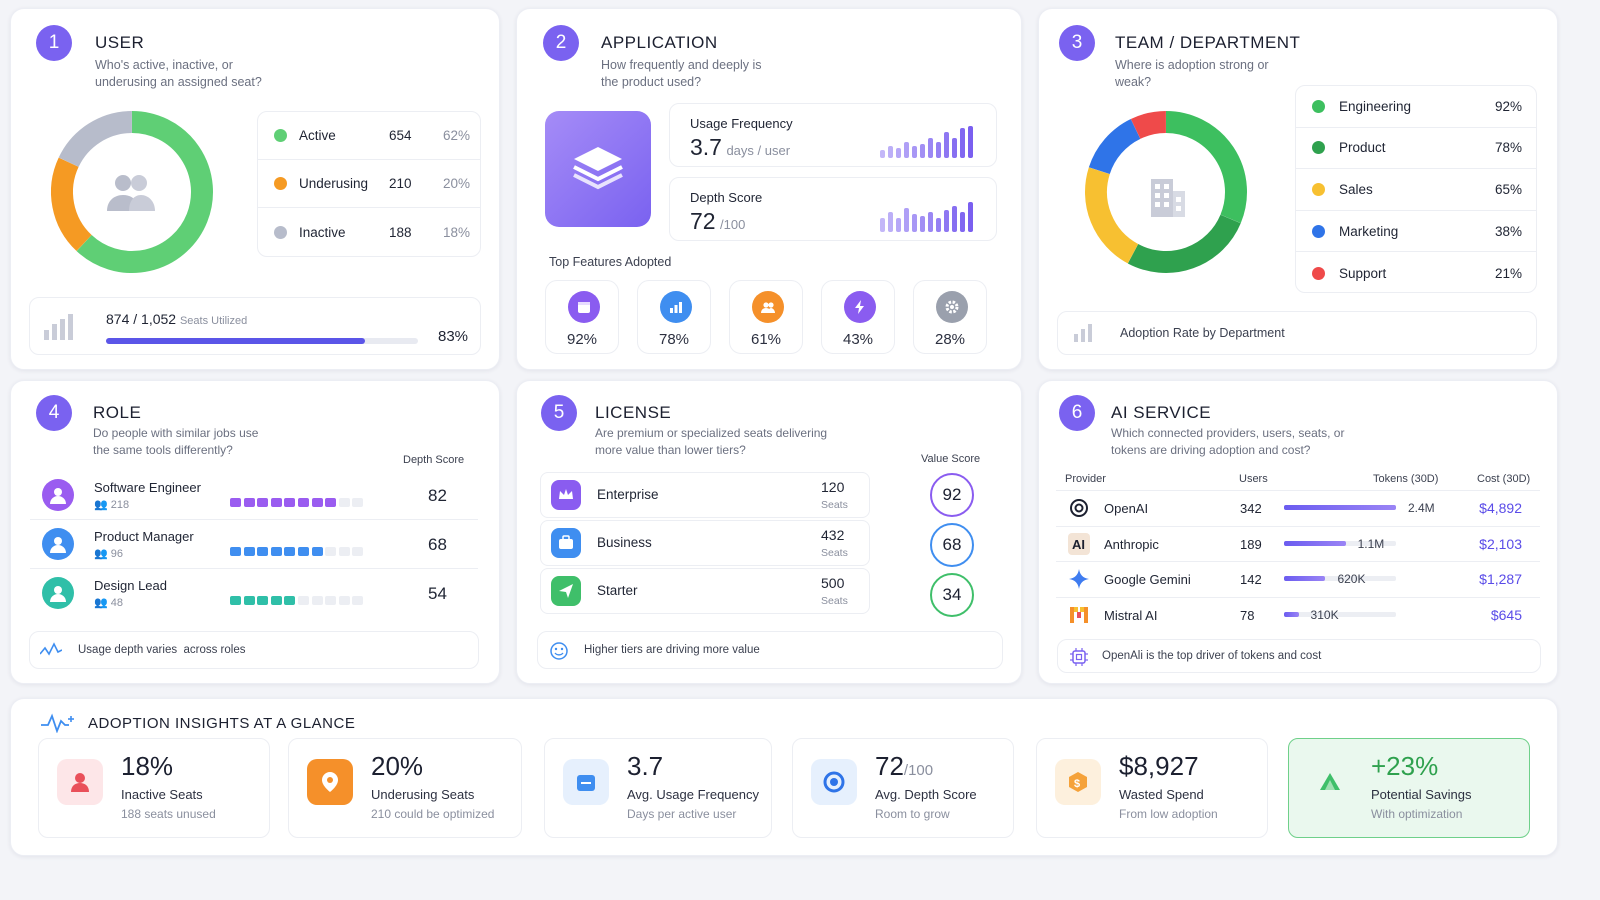 This screenshot has height=900, width=1600. Describe the element at coordinates (582, 317) in the screenshot. I see `feature-tile: 92%` at that location.